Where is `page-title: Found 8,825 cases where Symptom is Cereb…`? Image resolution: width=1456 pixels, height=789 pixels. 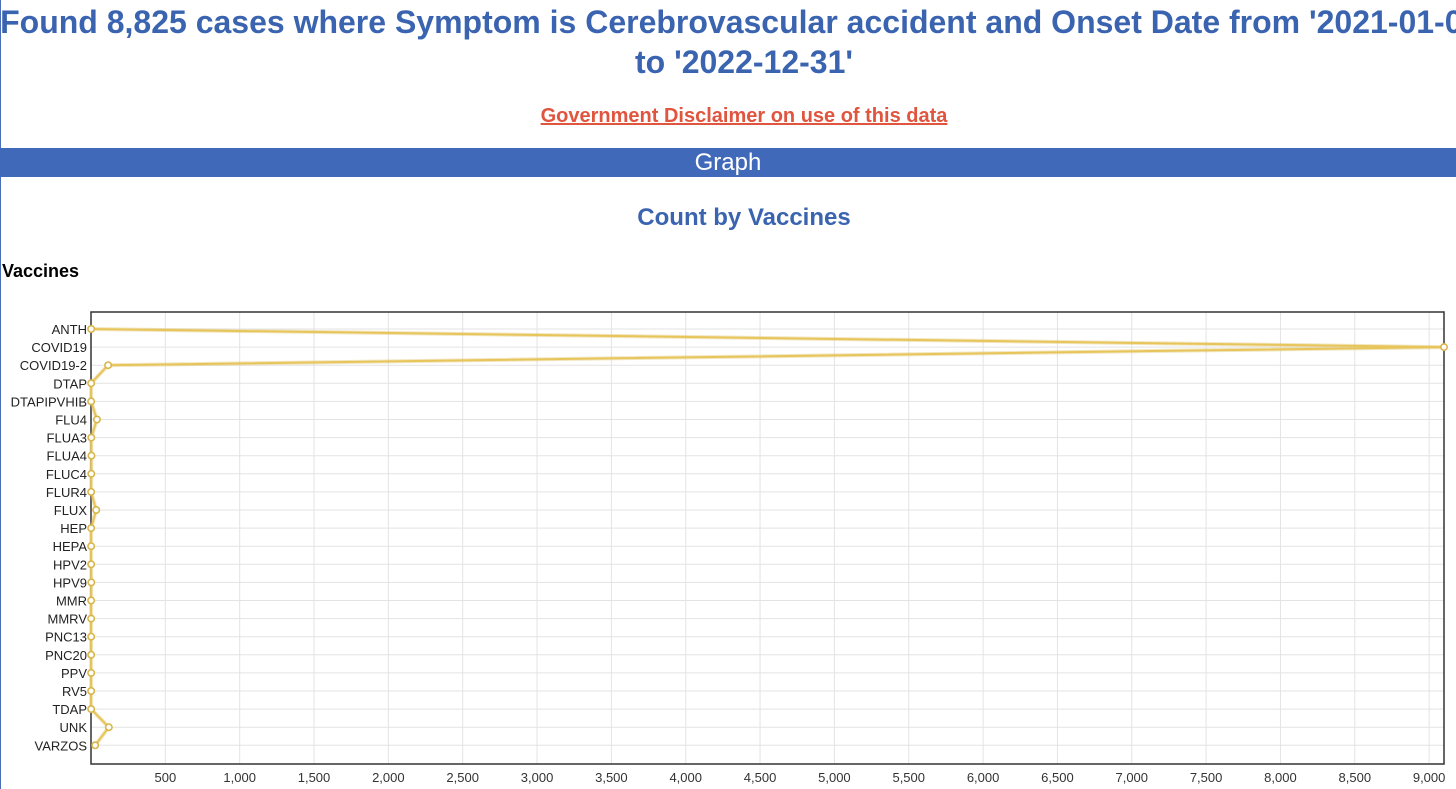
page-title: Found 8,825 cases where Symptom is Cereb… is located at coordinates (728, 42).